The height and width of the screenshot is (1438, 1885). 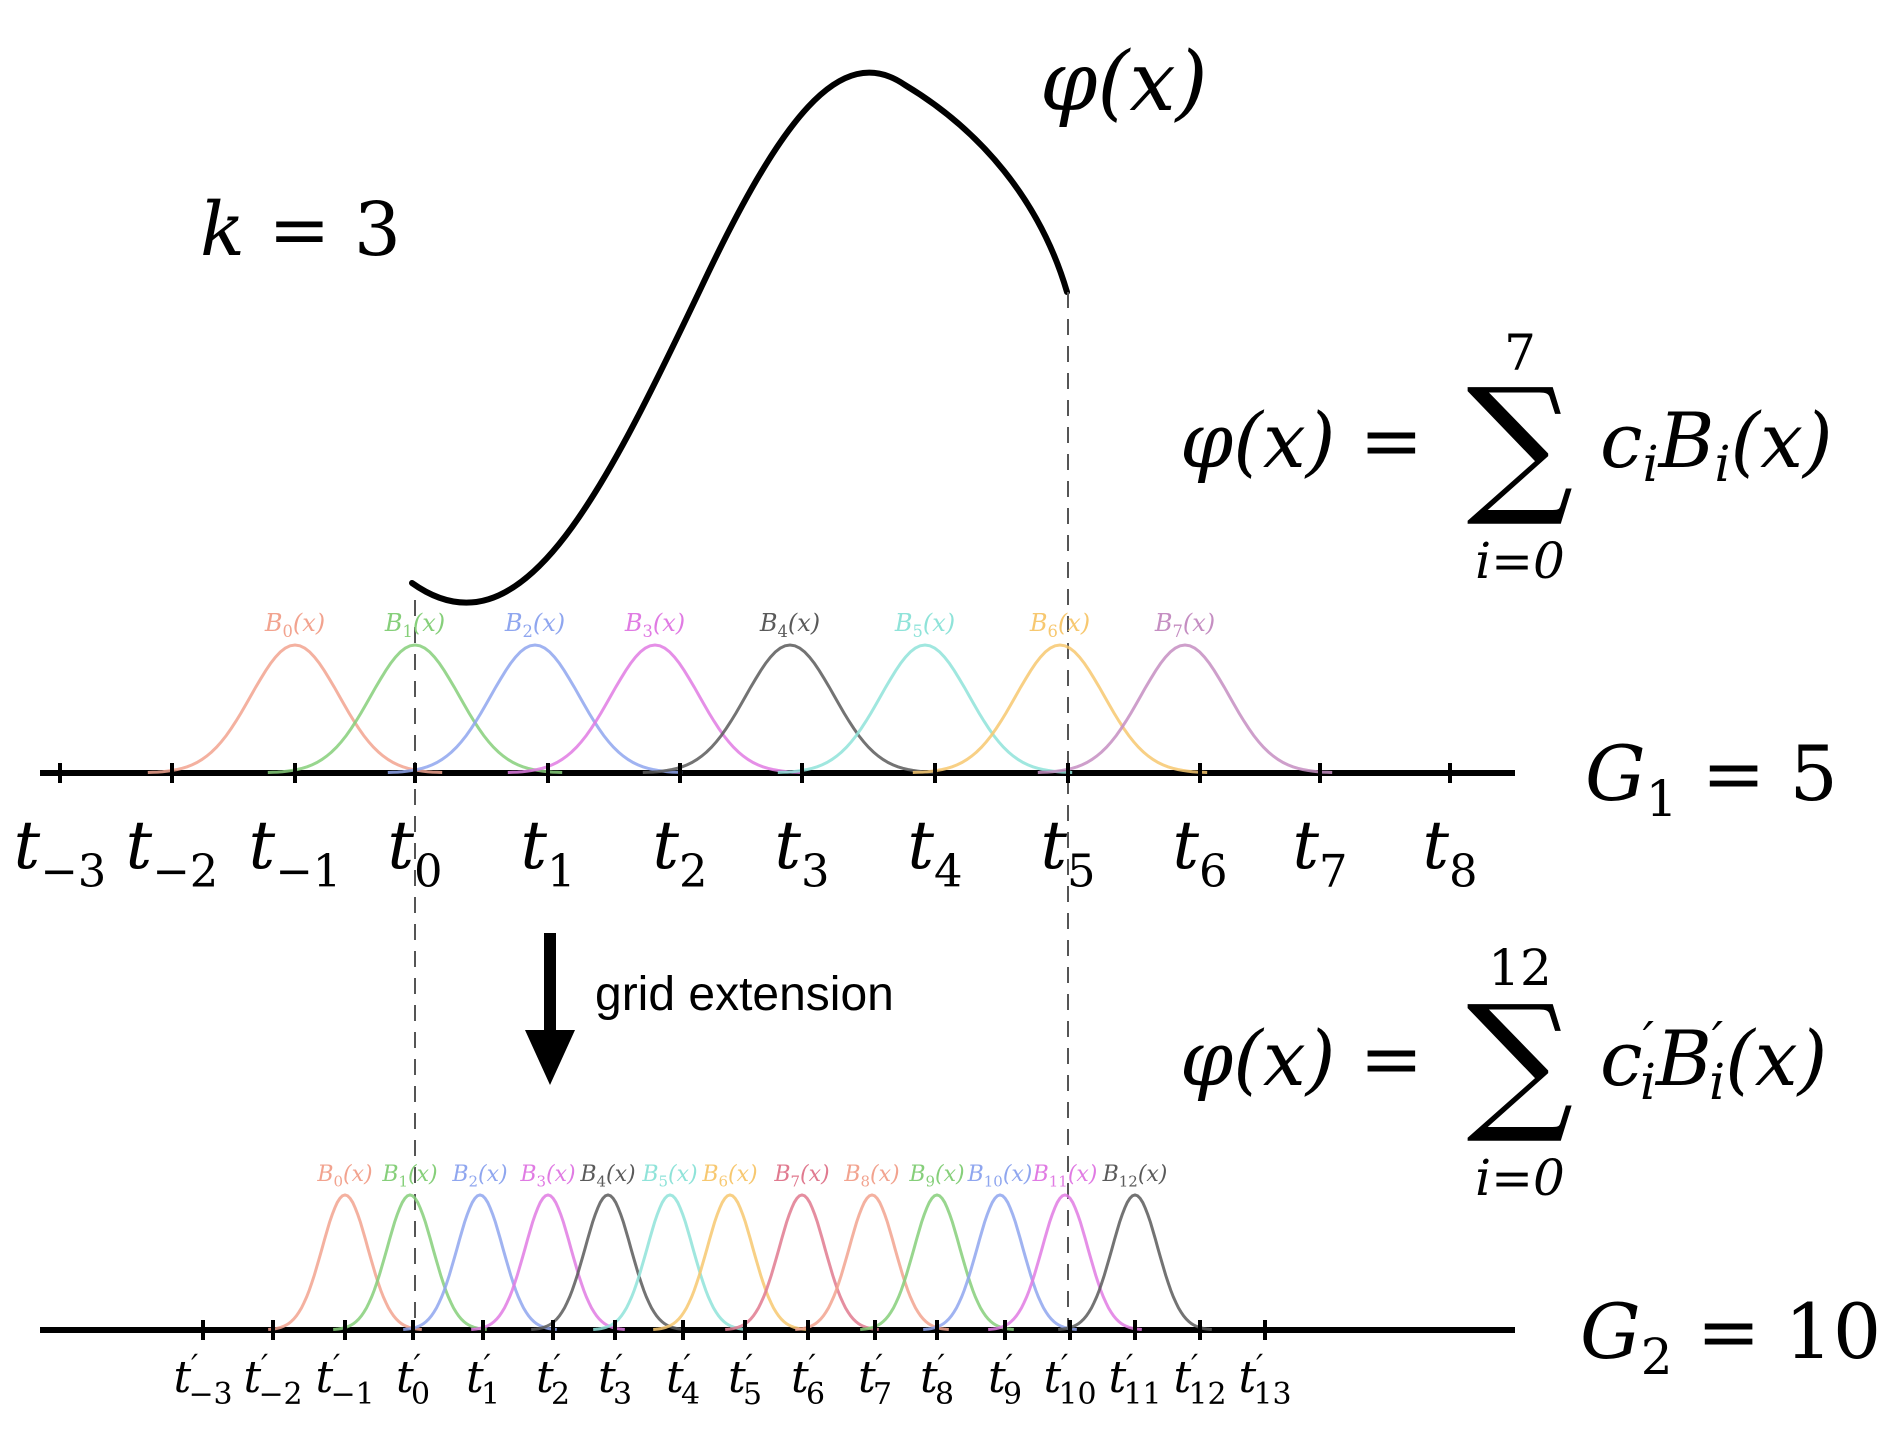 I want to click on grid-top-label: G1 = 5, so click(x=1711, y=778).